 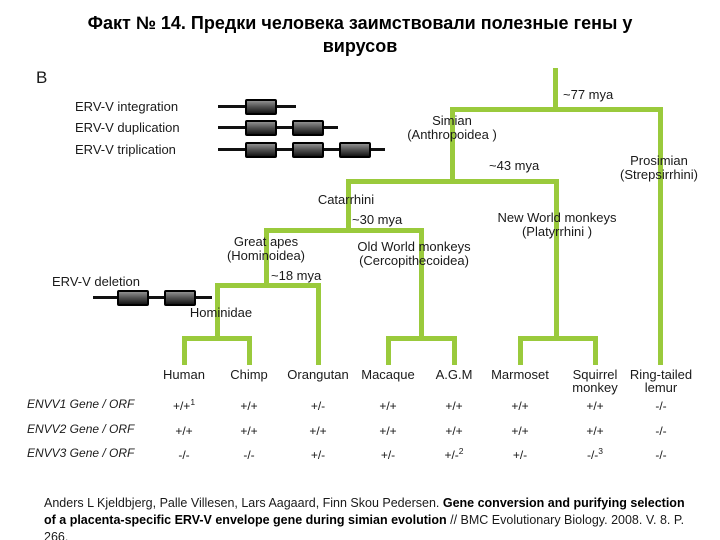 I want to click on clade-label-simian: Simian (Anthropoidea ), so click(x=452, y=127).